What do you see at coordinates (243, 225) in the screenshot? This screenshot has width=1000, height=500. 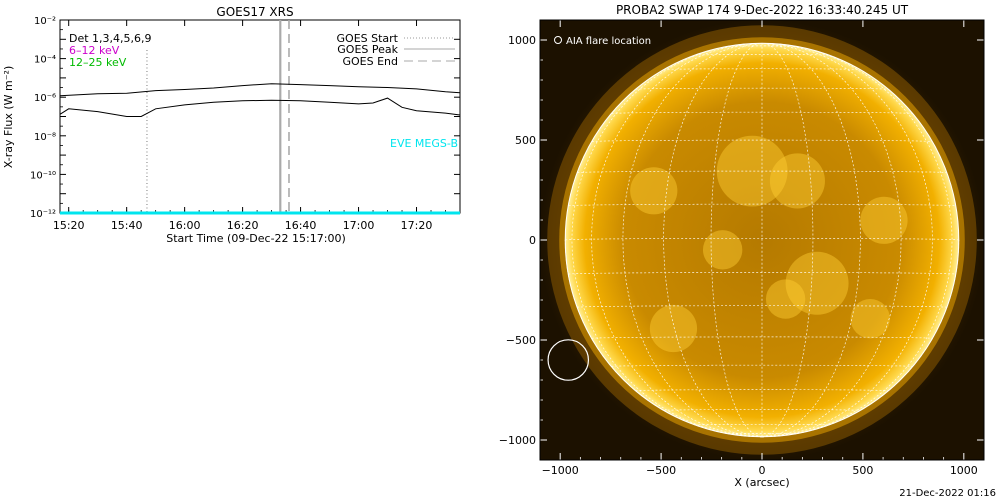 I see `left-x-tick-label: 16:20` at bounding box center [243, 225].